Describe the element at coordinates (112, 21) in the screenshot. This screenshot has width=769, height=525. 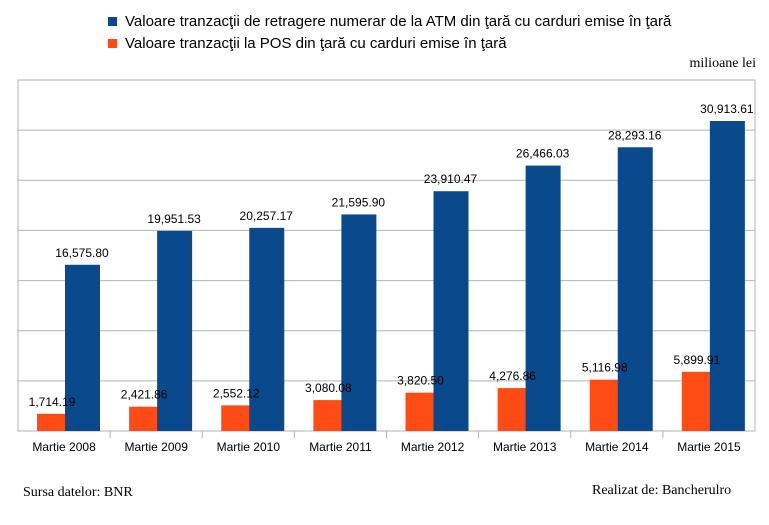
I see `legend-swatch-atm` at that location.